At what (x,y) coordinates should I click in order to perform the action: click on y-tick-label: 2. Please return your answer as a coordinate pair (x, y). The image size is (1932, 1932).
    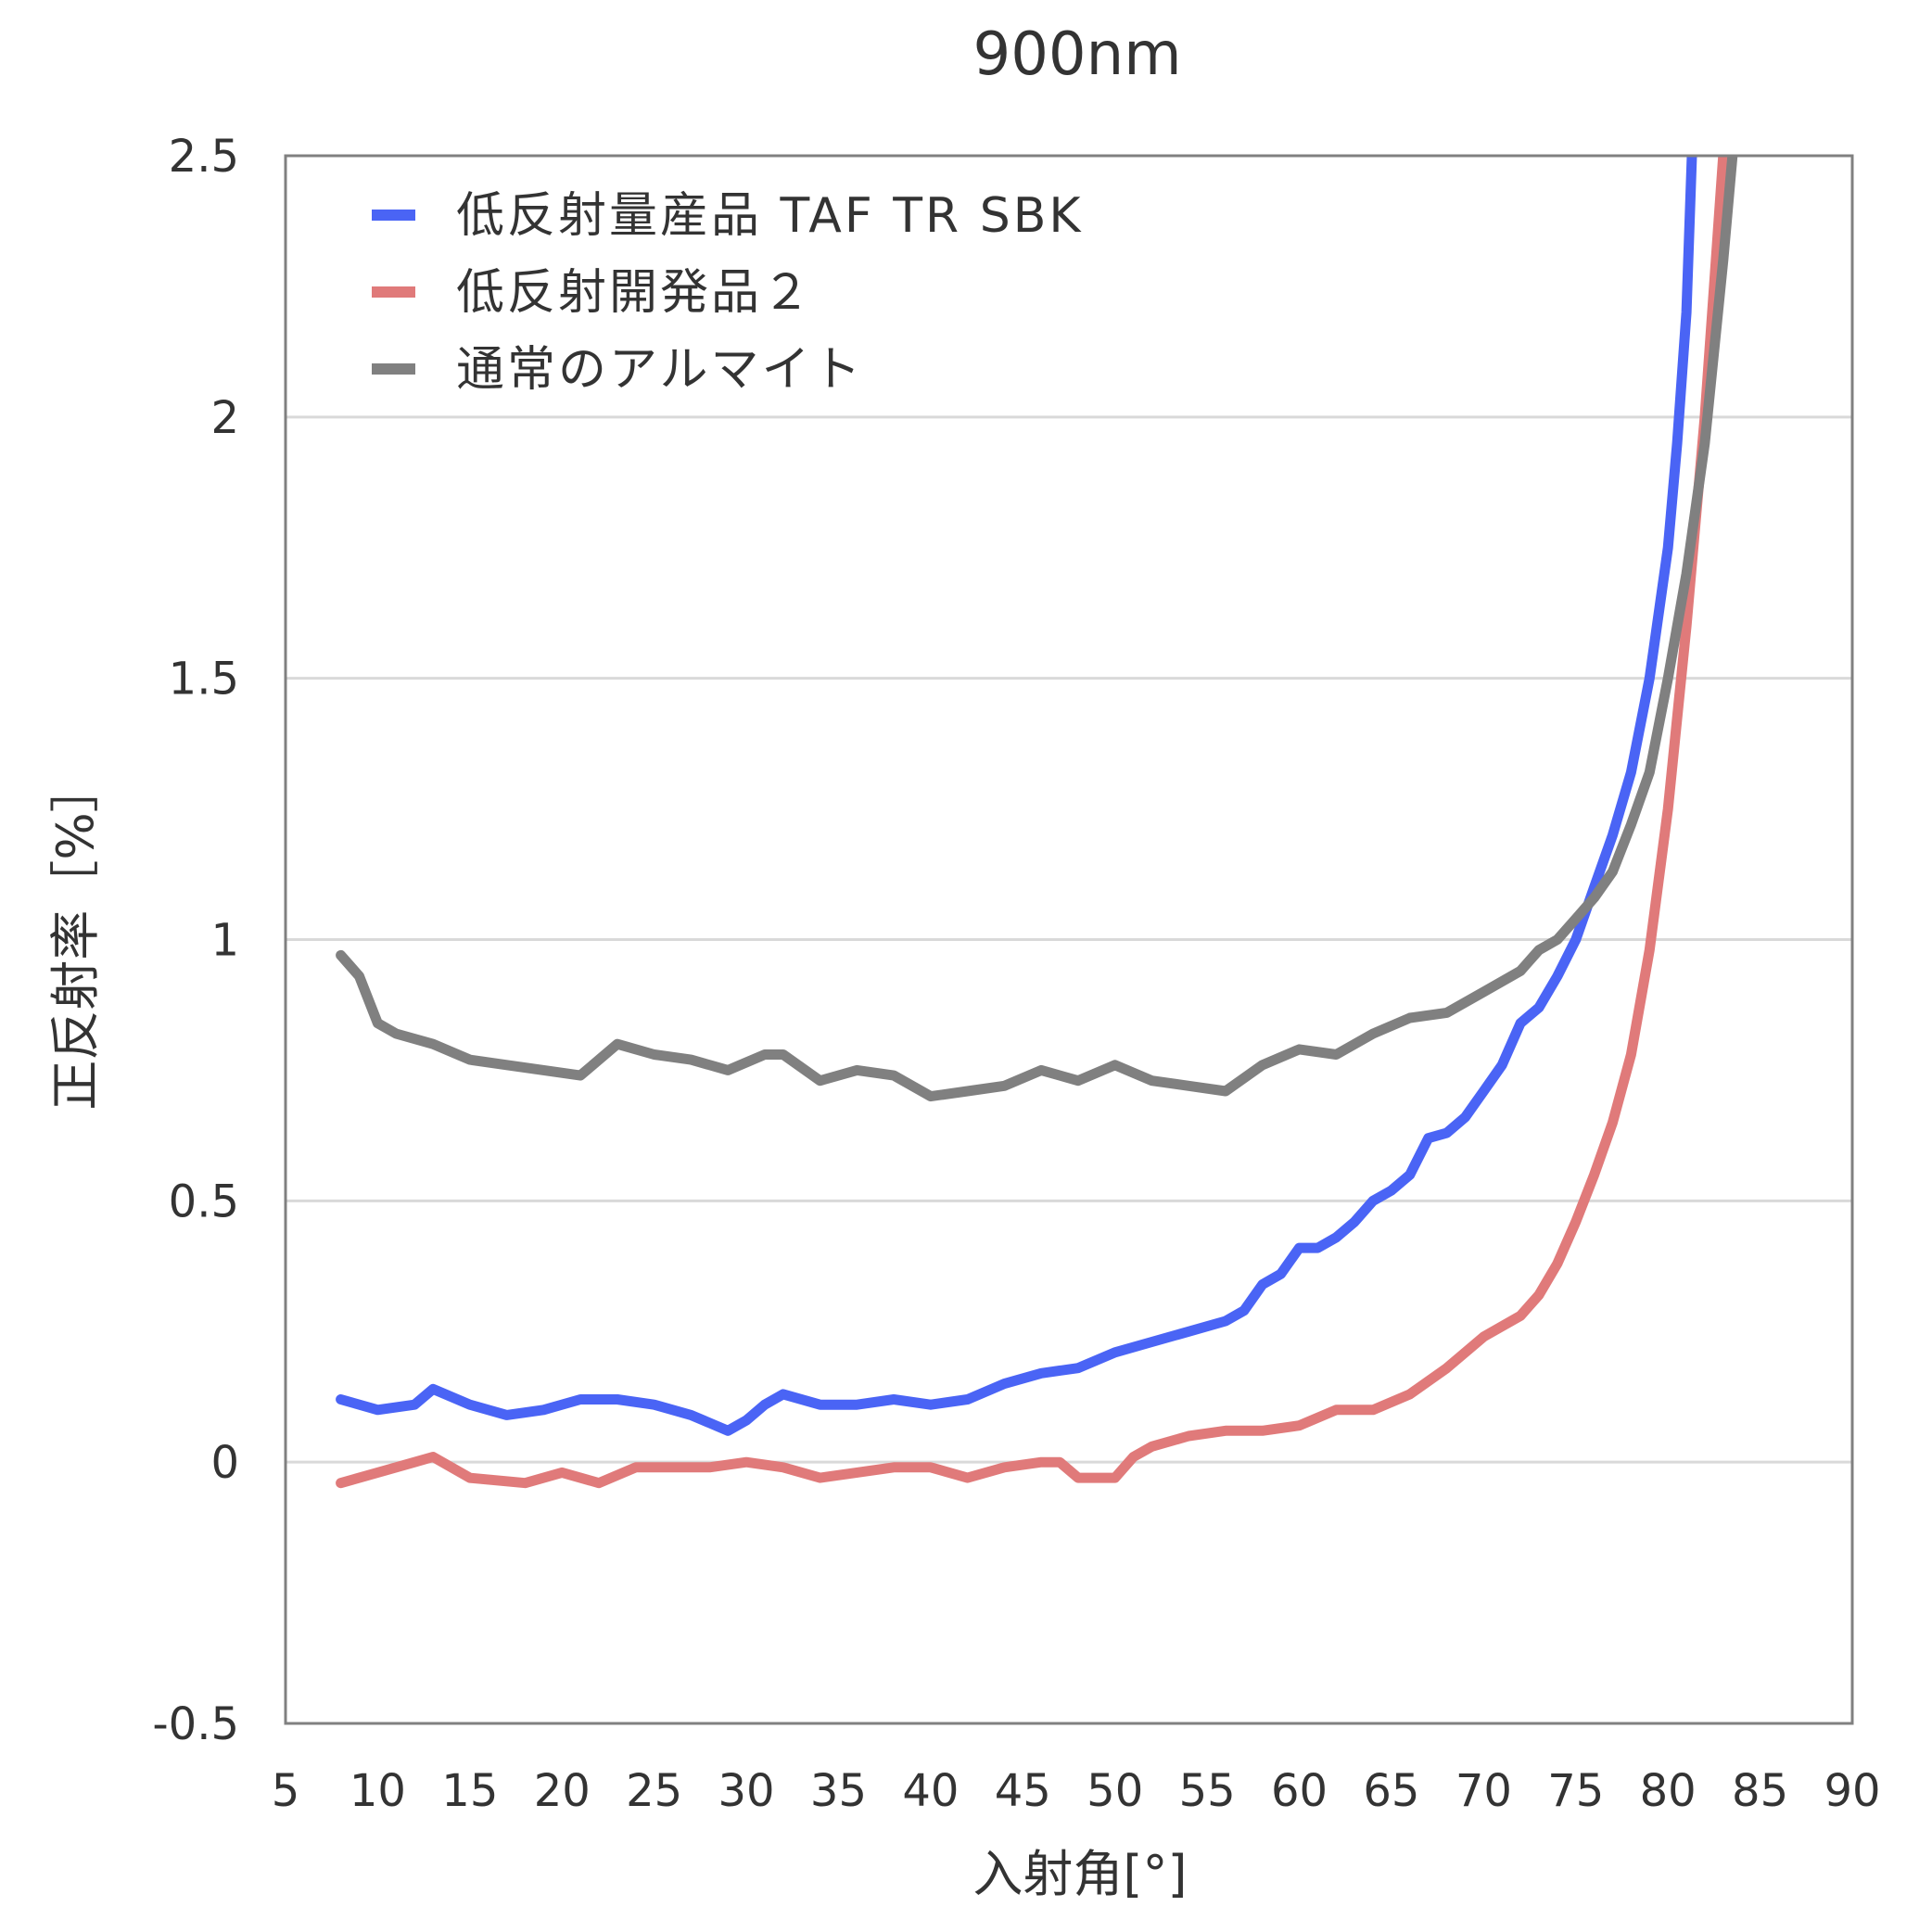
    Looking at the image, I should click on (224, 418).